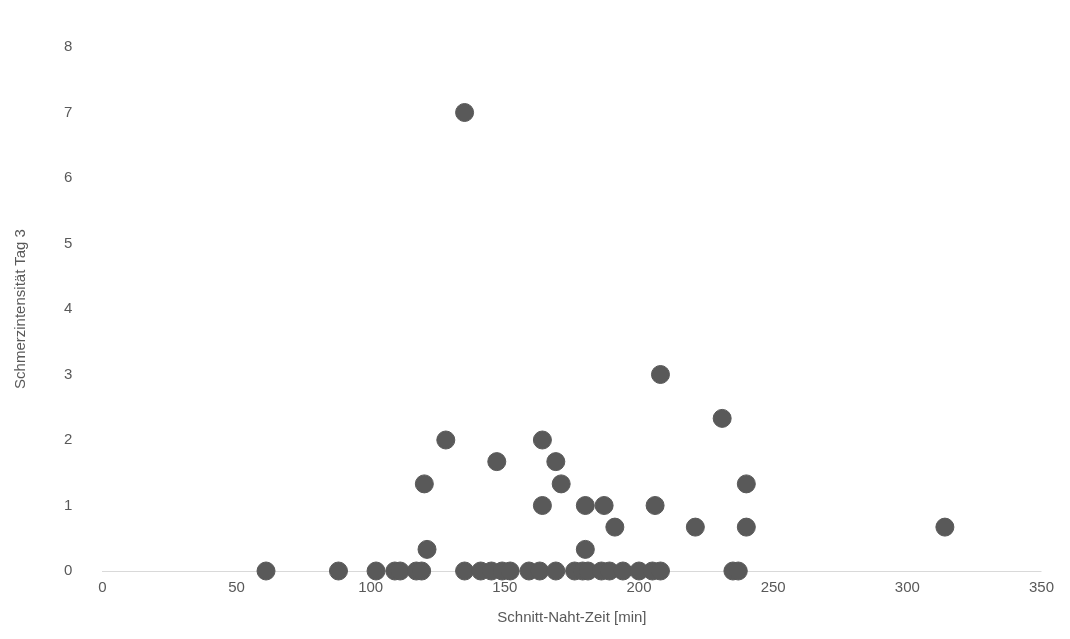  What do you see at coordinates (68, 570) in the screenshot?
I see `y-tick-label: 0` at bounding box center [68, 570].